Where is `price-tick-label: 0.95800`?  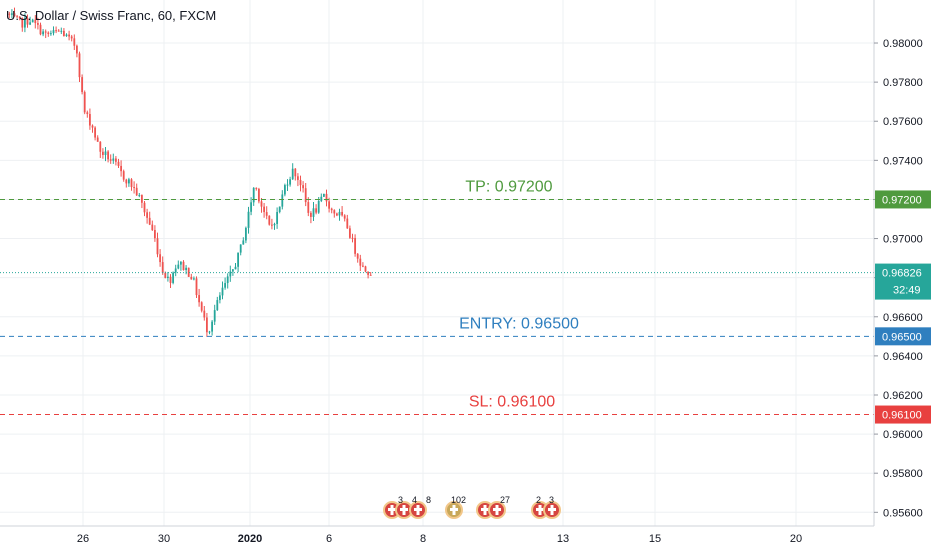 price-tick-label: 0.95800 is located at coordinates (903, 474).